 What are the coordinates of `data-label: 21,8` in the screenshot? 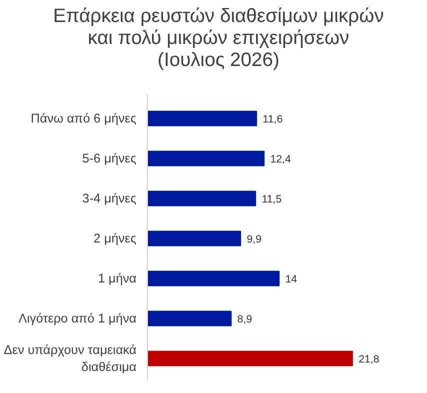 It's located at (369, 360).